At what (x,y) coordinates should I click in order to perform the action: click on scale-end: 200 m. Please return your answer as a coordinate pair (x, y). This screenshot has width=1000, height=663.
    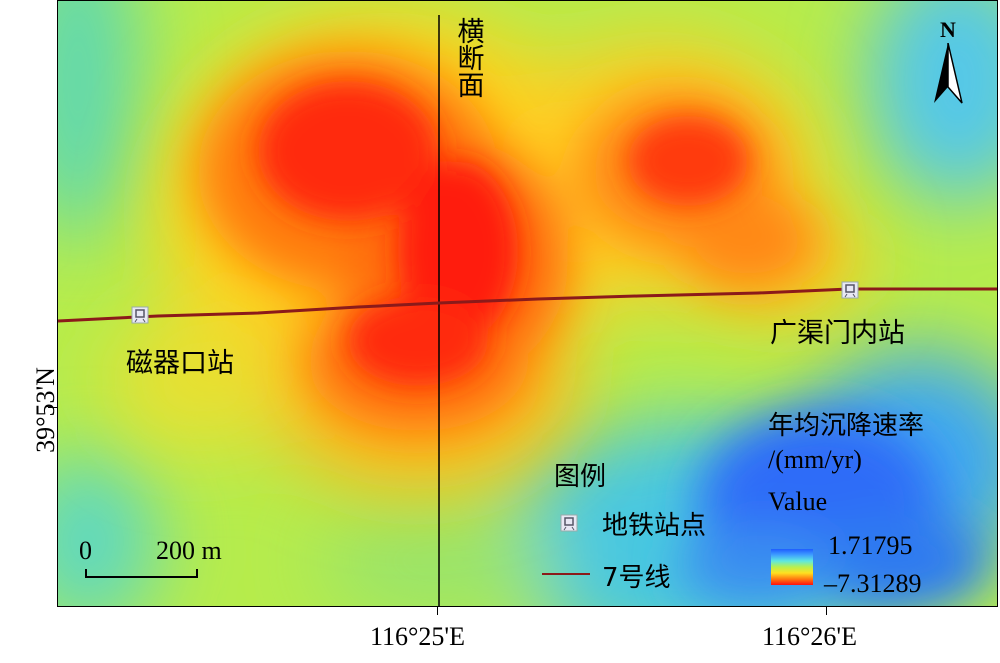
    Looking at the image, I should click on (189, 550).